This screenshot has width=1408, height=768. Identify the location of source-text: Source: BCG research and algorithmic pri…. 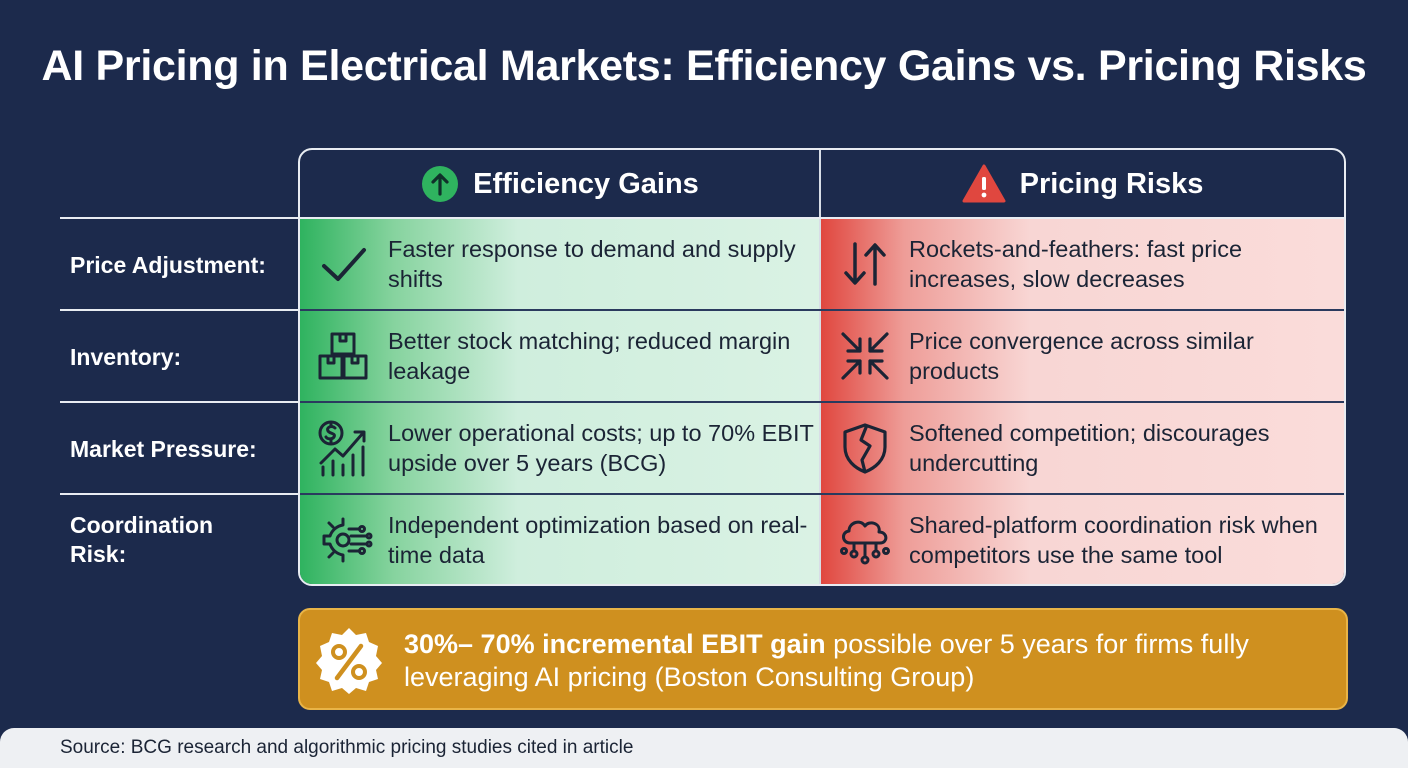
(347, 747).